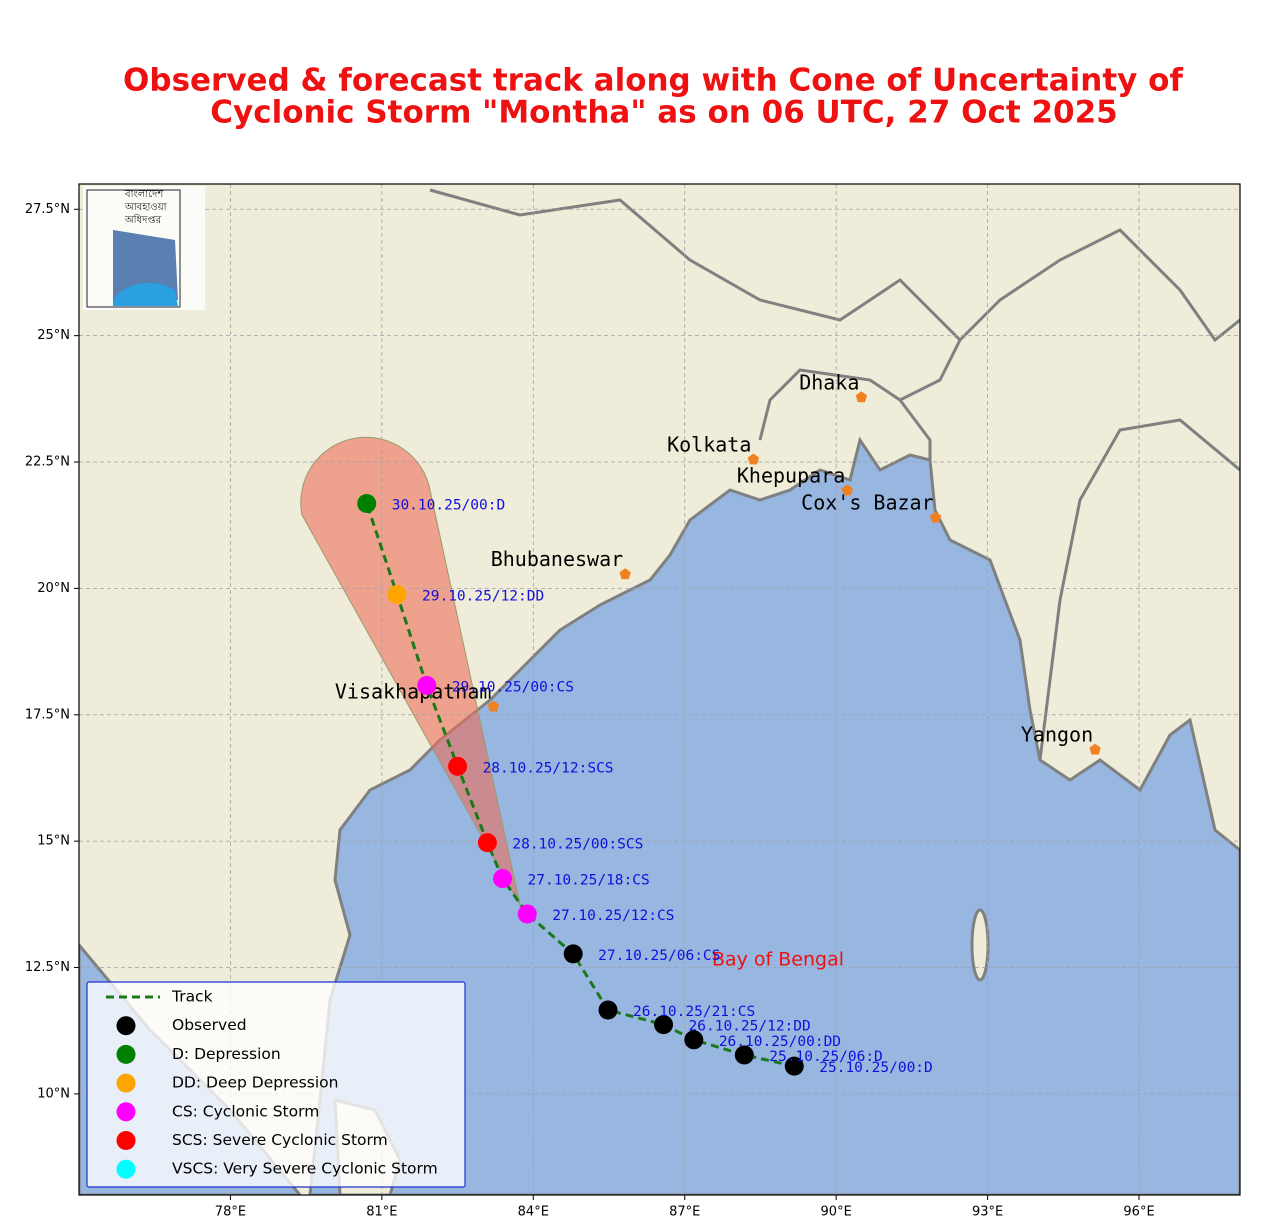  What do you see at coordinates (53, 335) in the screenshot?
I see `lat-tick-label: 25°N` at bounding box center [53, 335].